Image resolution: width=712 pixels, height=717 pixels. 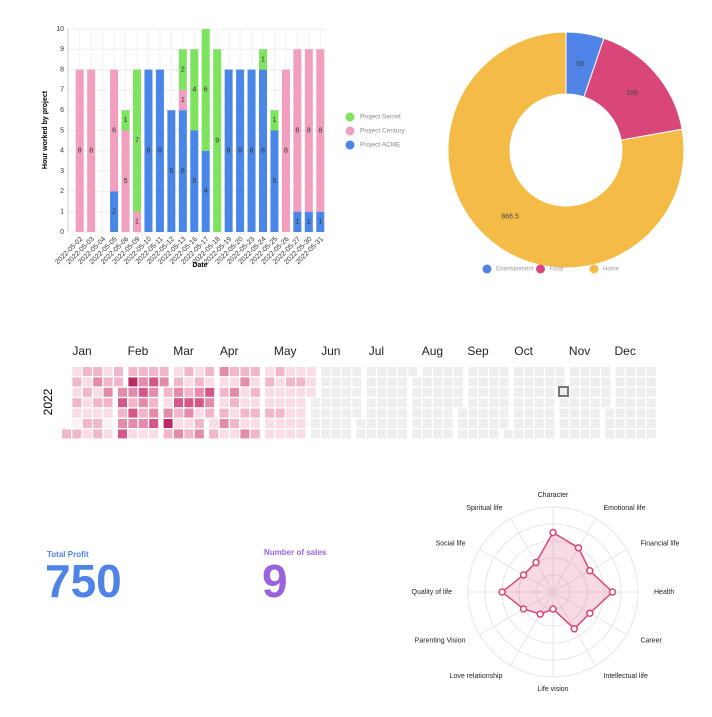 I want to click on y-tick-label: 1, so click(x=62, y=212).